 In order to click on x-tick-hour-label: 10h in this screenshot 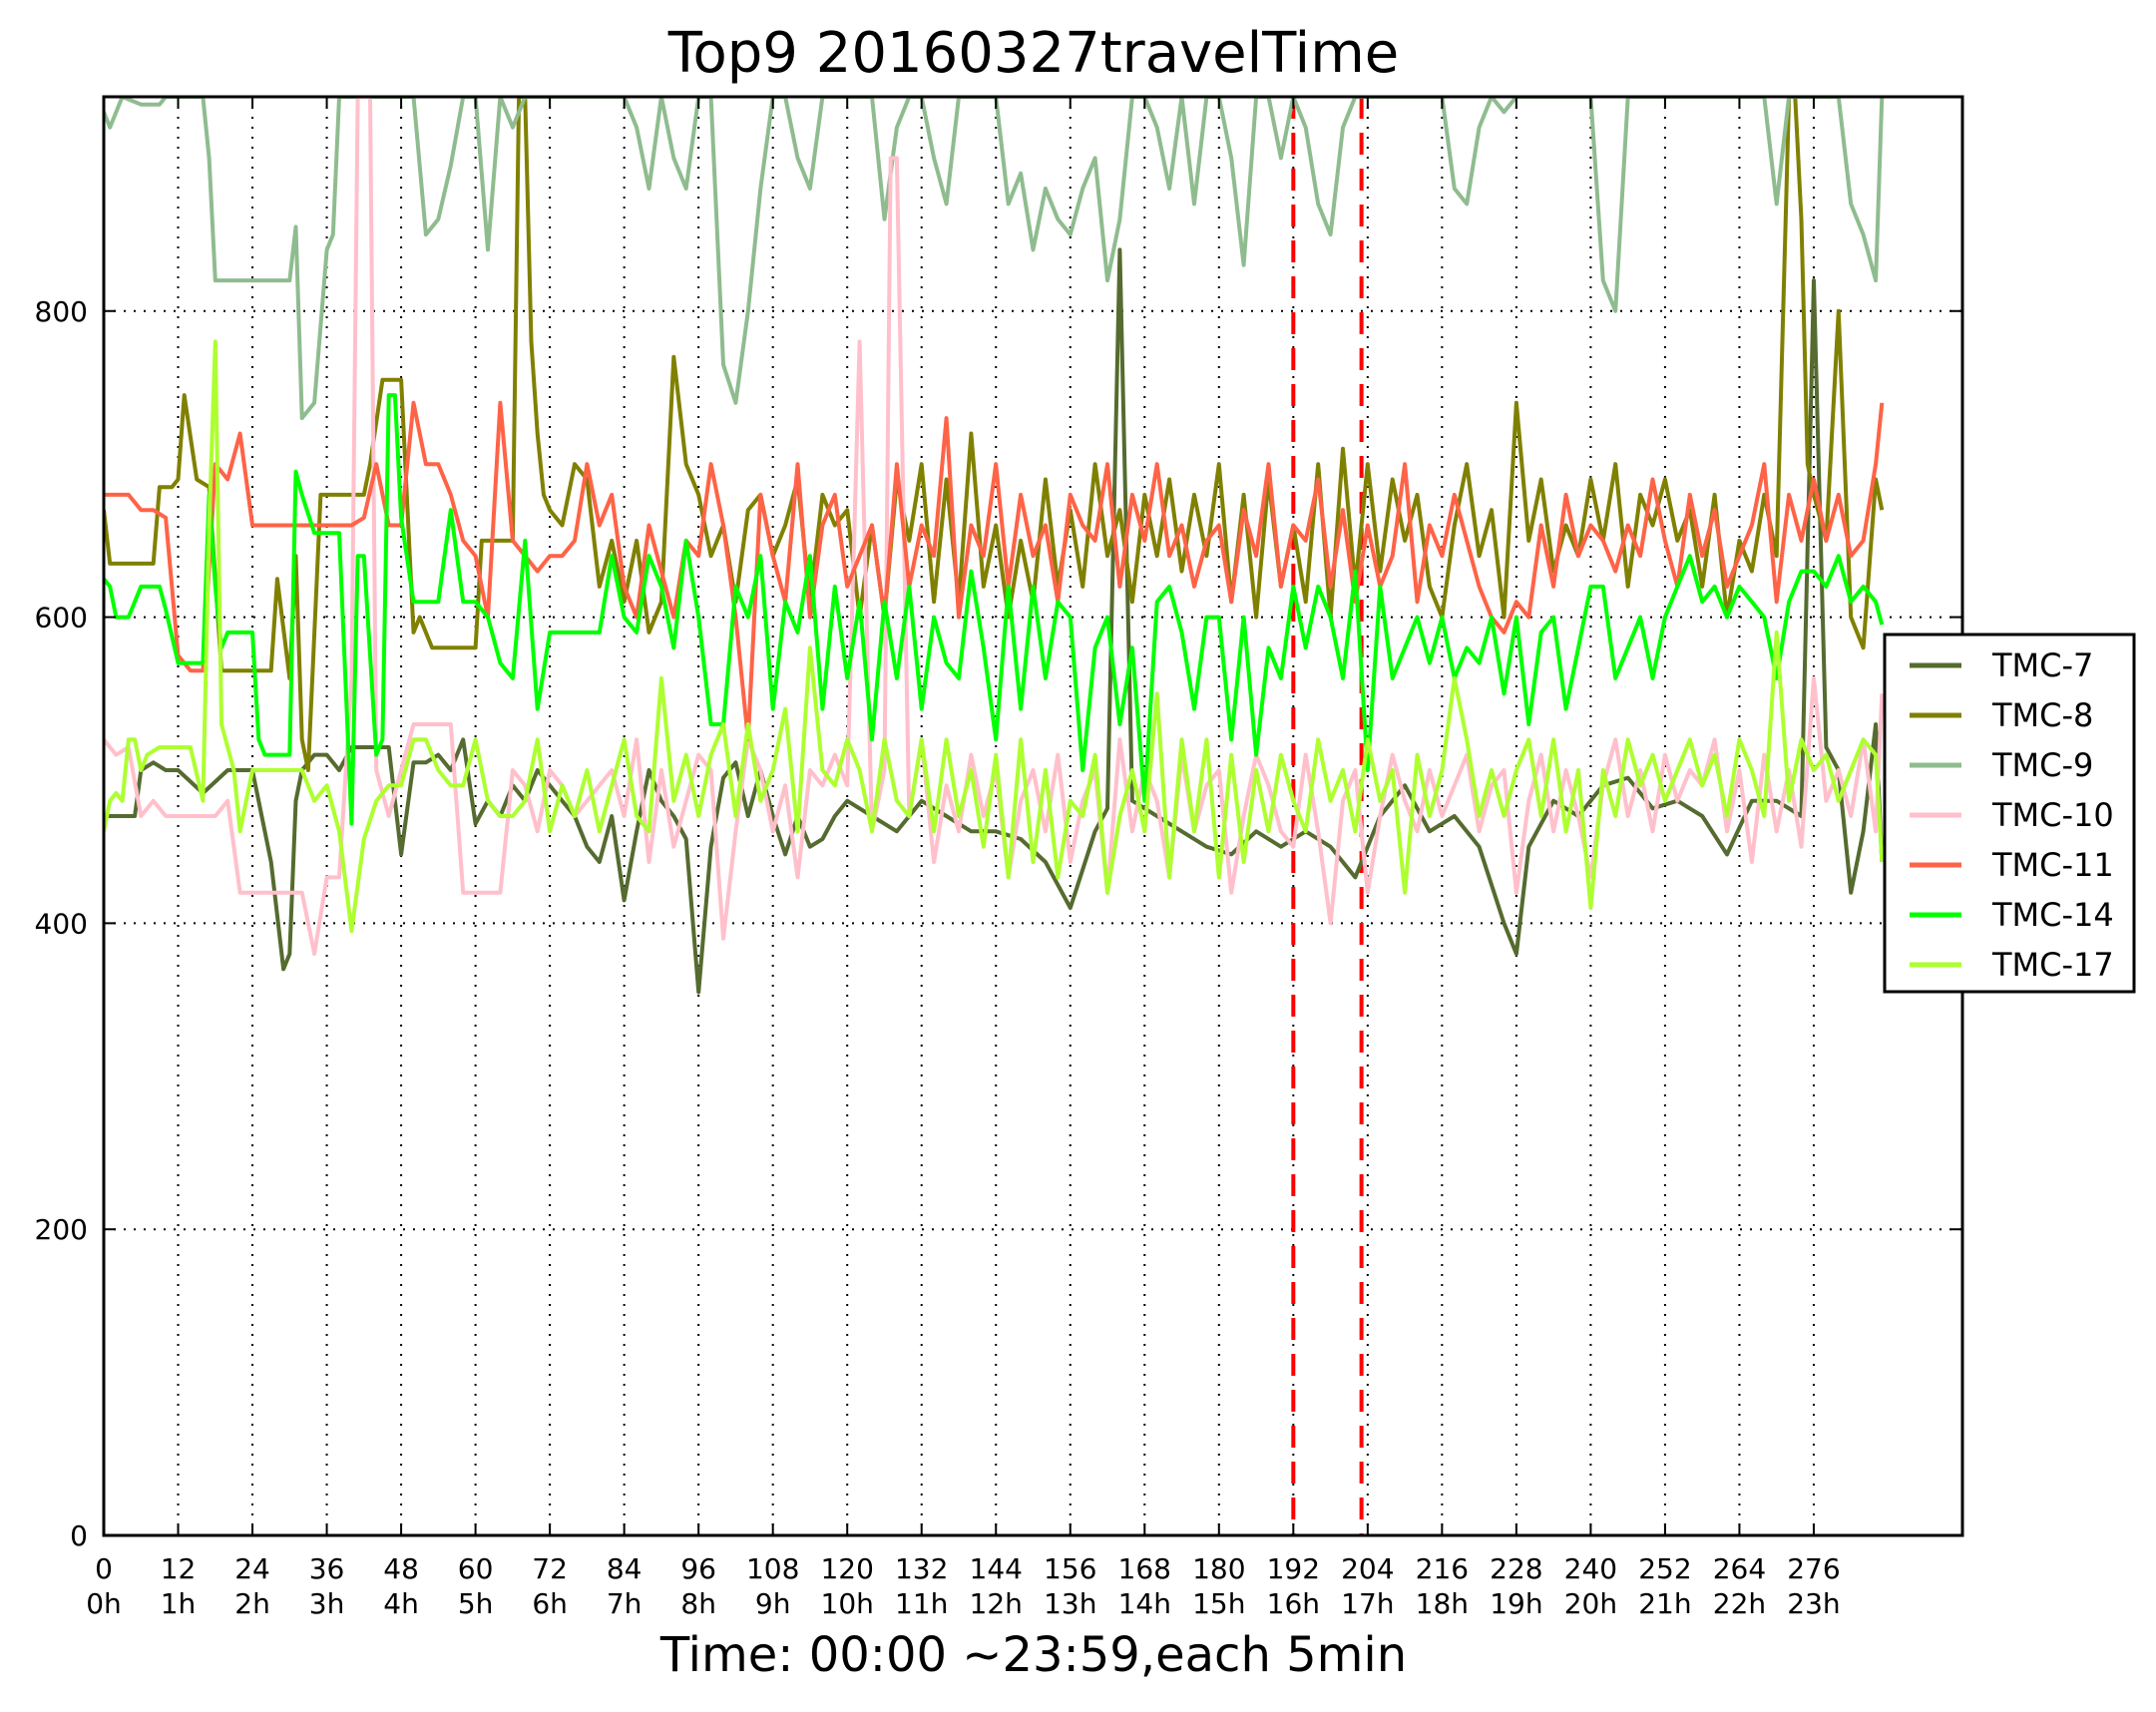, I will do `click(847, 1603)`.